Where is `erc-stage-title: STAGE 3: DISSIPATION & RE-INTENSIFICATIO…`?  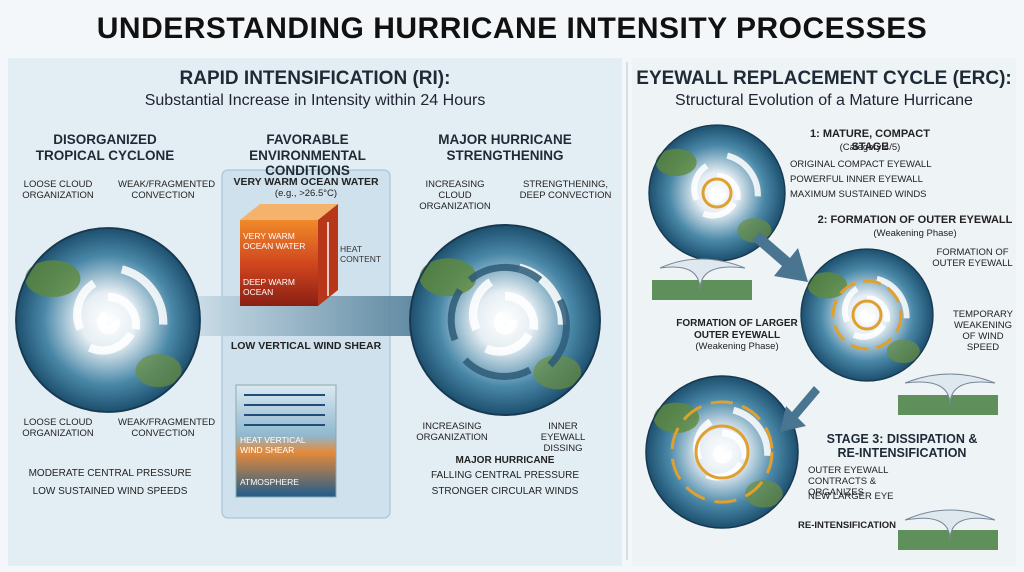
erc-stage-title: STAGE 3: DISSIPATION & RE-INTENSIFICATIO… is located at coordinates (902, 446).